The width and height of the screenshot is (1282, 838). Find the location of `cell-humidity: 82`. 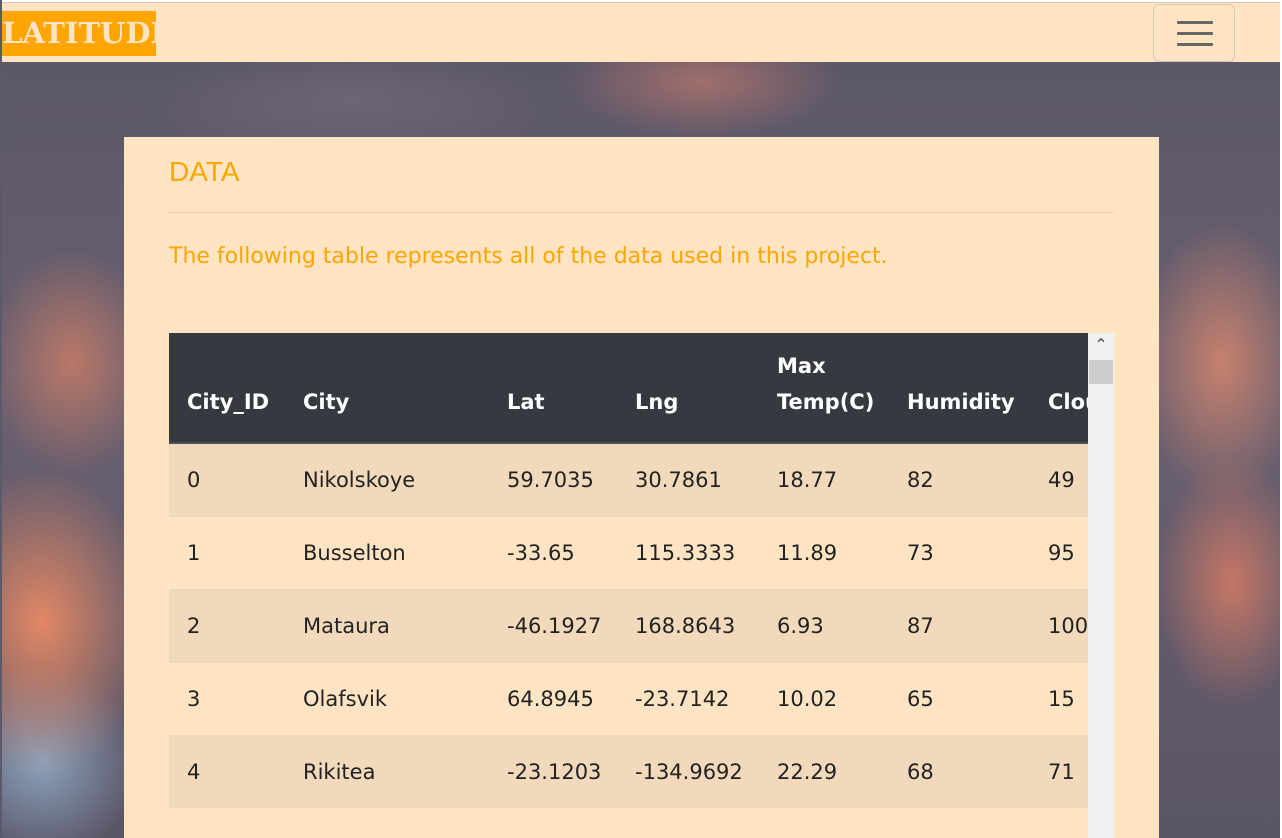

cell-humidity: 82 is located at coordinates (959, 479).